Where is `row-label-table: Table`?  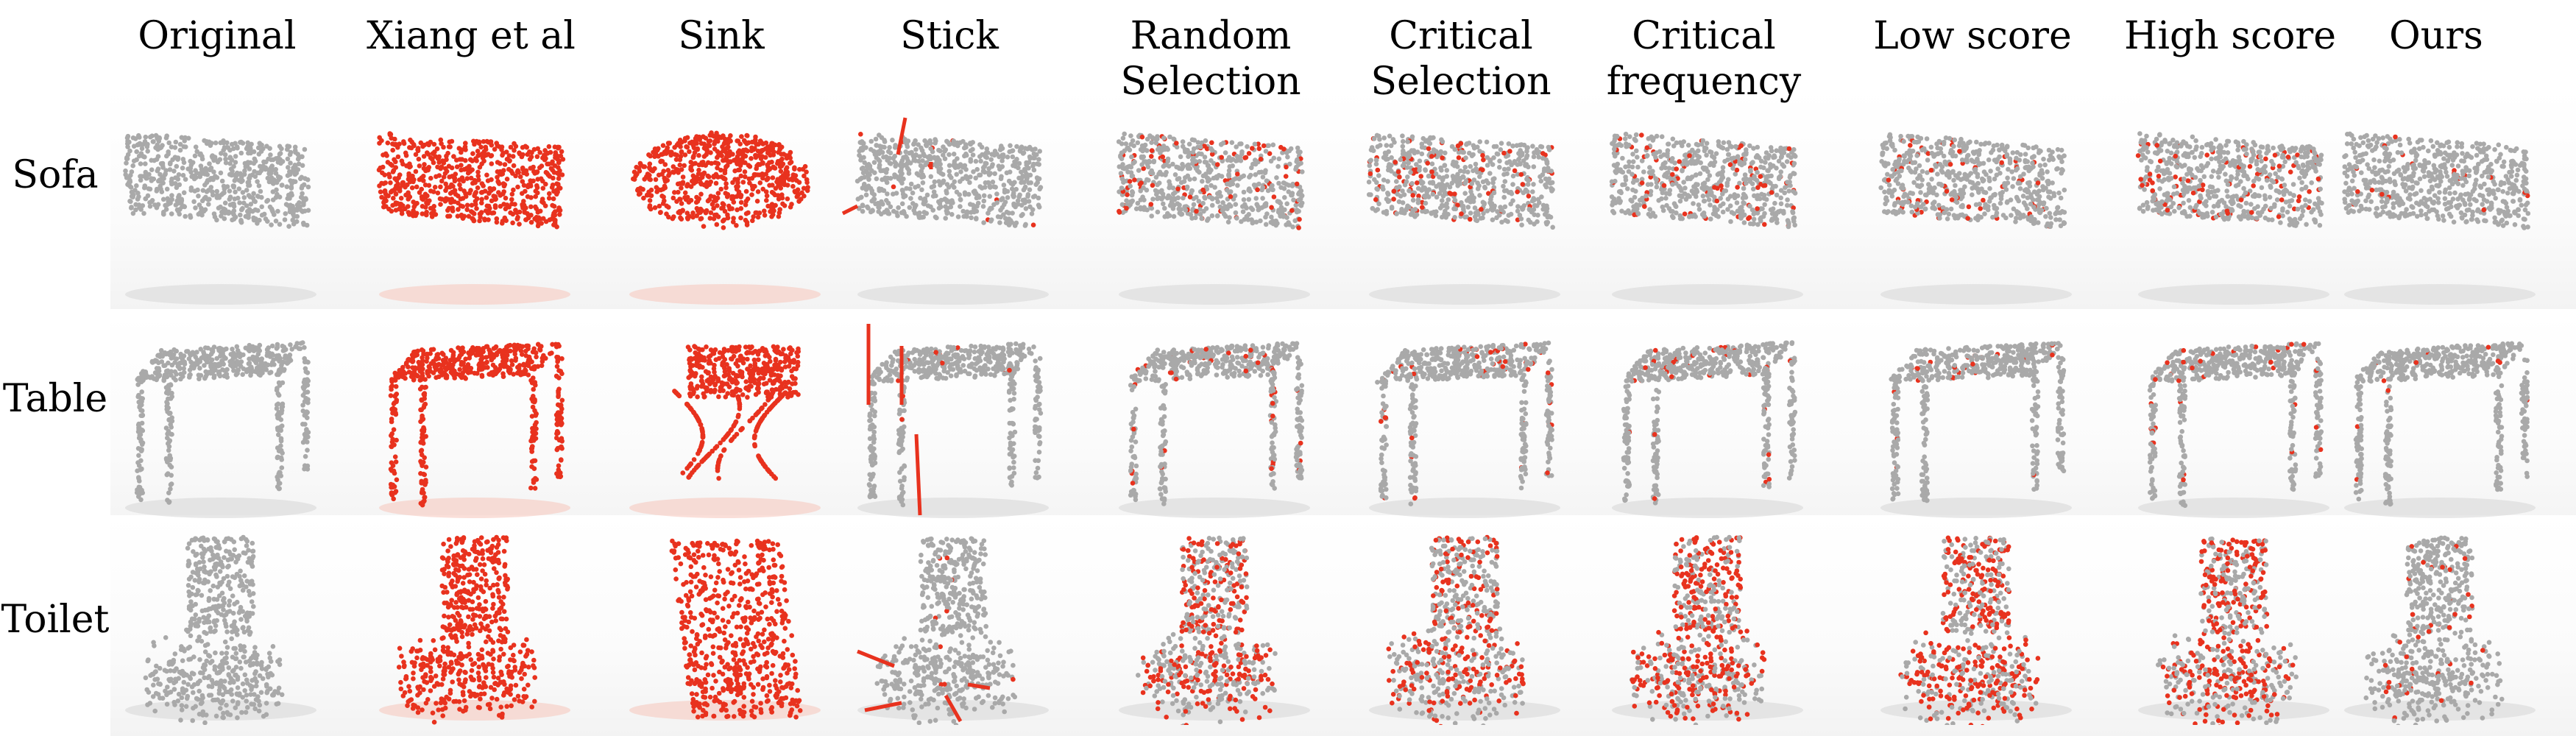
row-label-table: Table is located at coordinates (55, 399).